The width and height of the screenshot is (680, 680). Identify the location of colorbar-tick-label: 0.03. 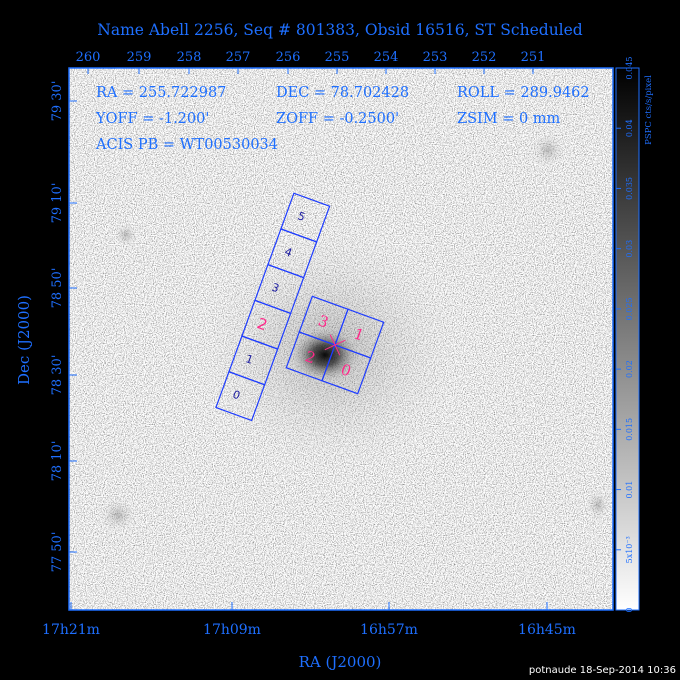
(629, 249).